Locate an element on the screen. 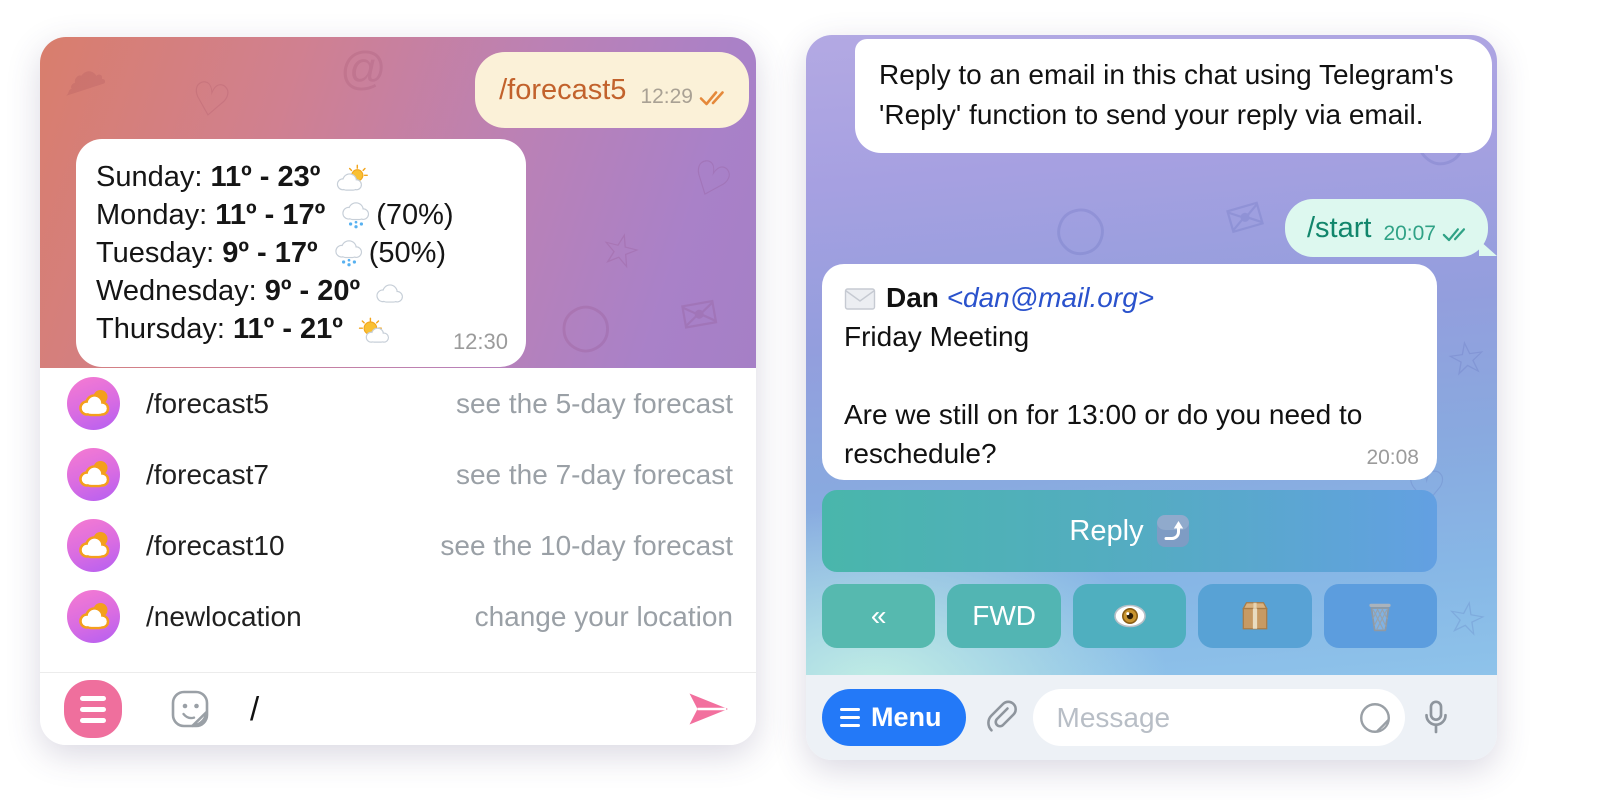 The width and height of the screenshot is (1600, 800). forecast-day: Wednesday: is located at coordinates (176, 291).